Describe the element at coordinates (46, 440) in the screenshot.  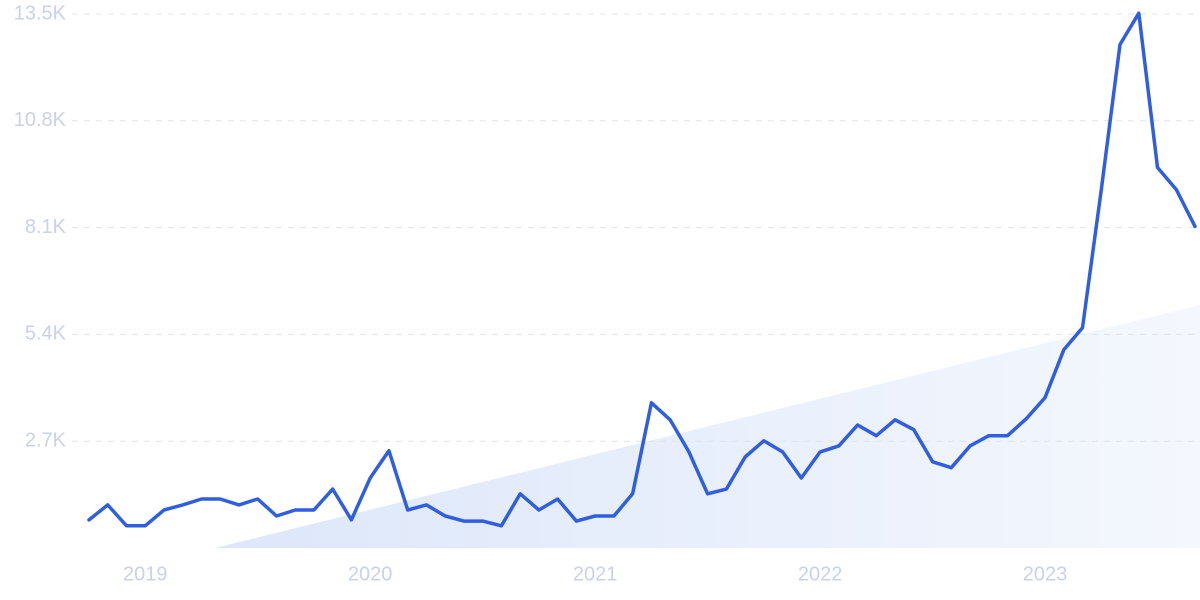
I see `y-tick-label: 2.7K` at that location.